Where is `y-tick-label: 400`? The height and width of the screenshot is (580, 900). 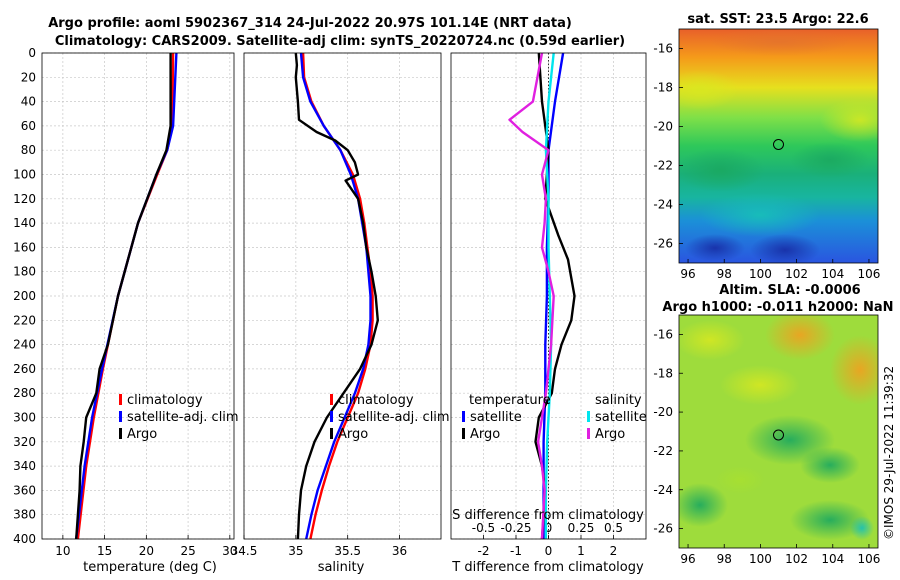 y-tick-label: 400 is located at coordinates (24, 539).